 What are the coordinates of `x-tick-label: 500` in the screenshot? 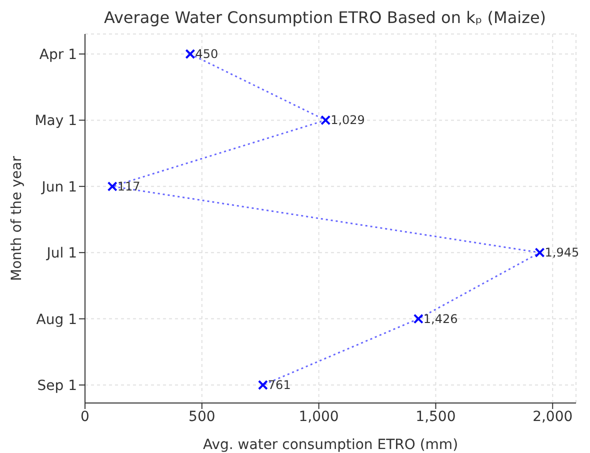 It's located at (202, 416).